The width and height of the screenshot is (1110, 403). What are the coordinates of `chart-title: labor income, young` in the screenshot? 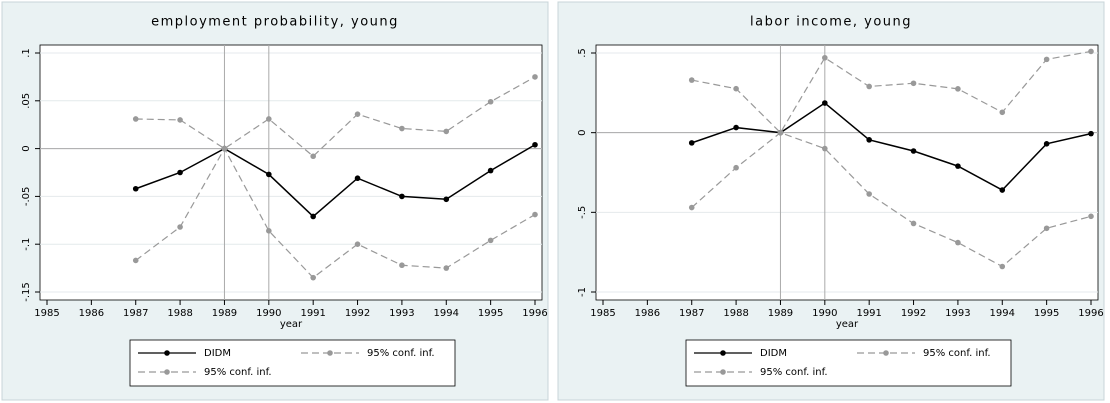 It's located at (831, 22).